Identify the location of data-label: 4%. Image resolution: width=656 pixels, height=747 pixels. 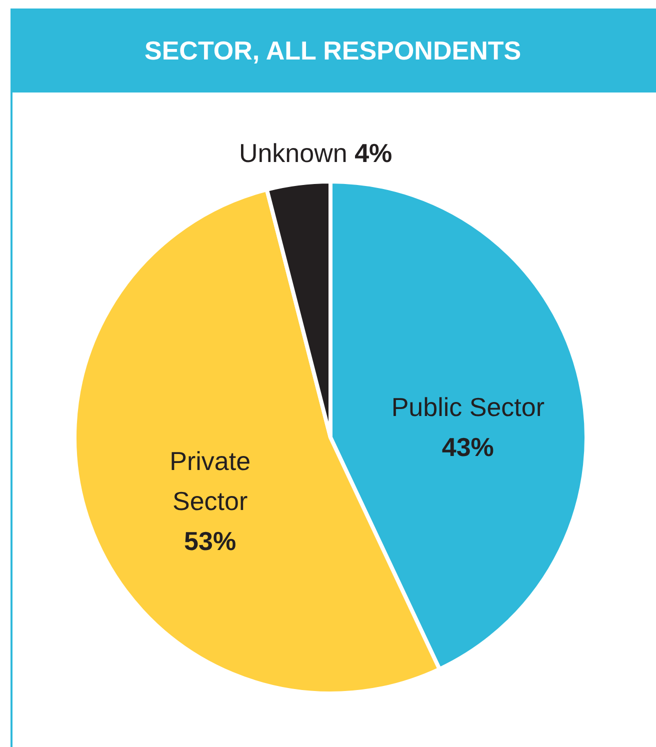
(373, 153).